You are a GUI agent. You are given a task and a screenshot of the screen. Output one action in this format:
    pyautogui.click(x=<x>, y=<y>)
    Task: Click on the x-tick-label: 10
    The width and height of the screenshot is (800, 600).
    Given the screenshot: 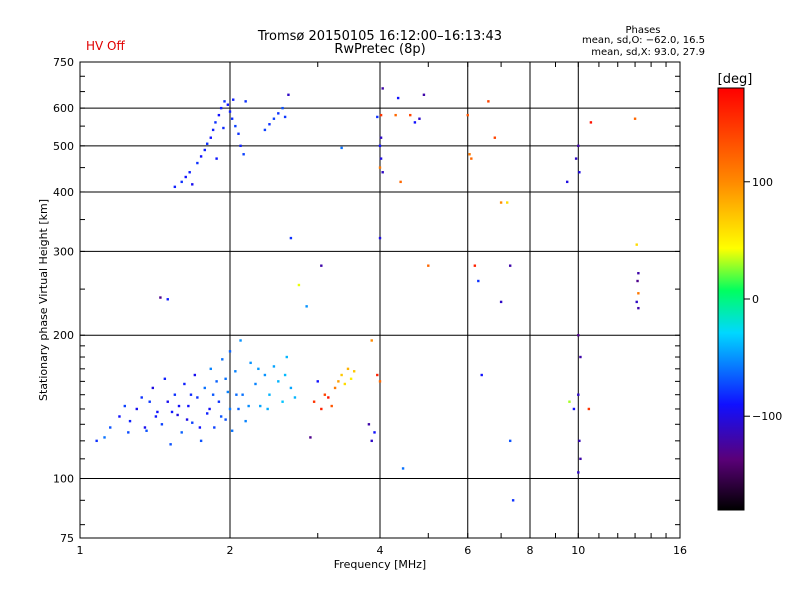 What is the action you would take?
    pyautogui.click(x=578, y=550)
    